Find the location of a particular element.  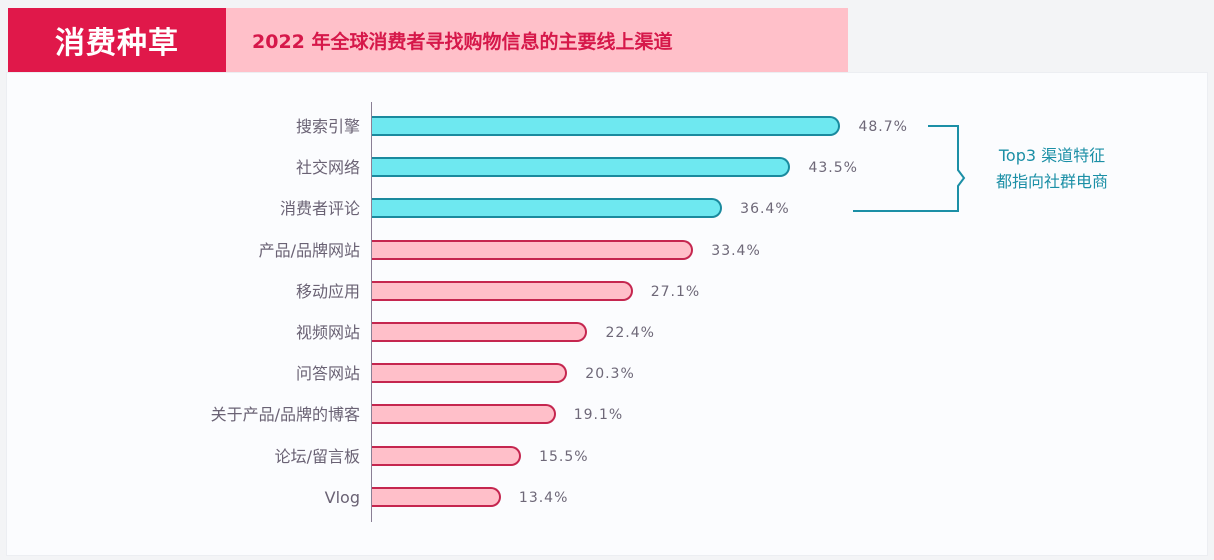

category-label: 消费者评论 is located at coordinates (319, 209).